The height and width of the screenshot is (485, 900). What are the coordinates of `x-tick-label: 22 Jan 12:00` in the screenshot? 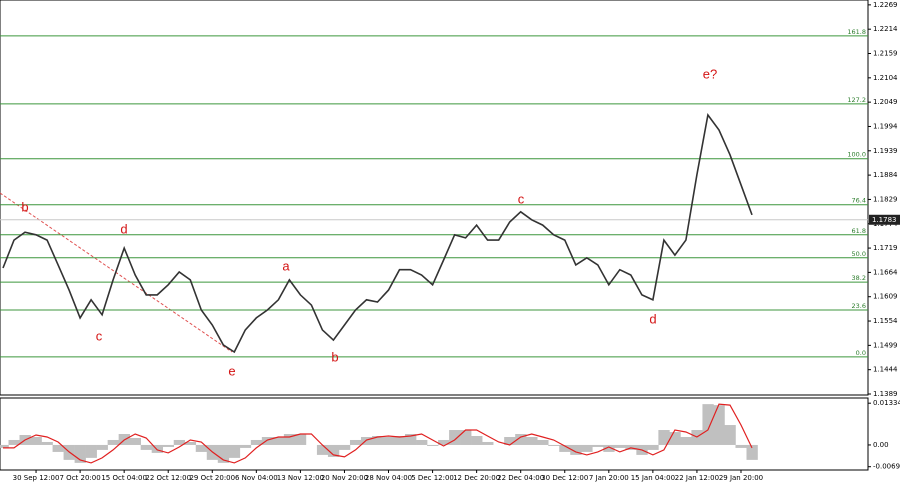 It's located at (697, 478).